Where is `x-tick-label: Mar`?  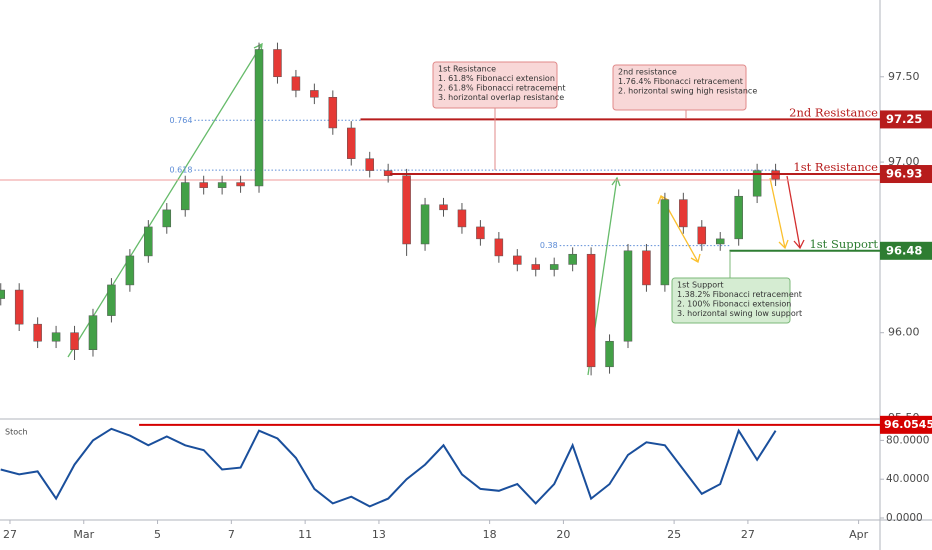 x-tick-label: Mar is located at coordinates (83, 534).